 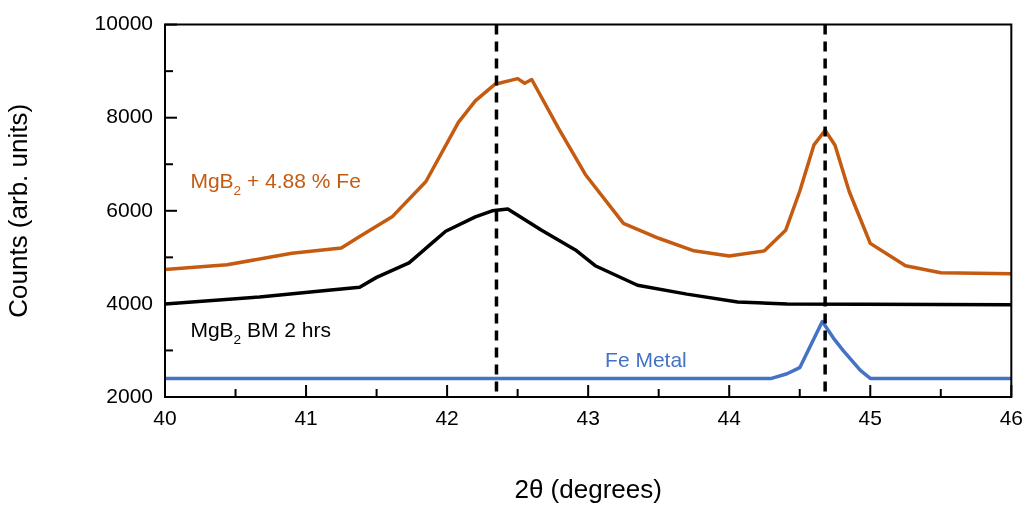 I want to click on x-axis-title: 2θ (degrees), so click(x=588, y=488).